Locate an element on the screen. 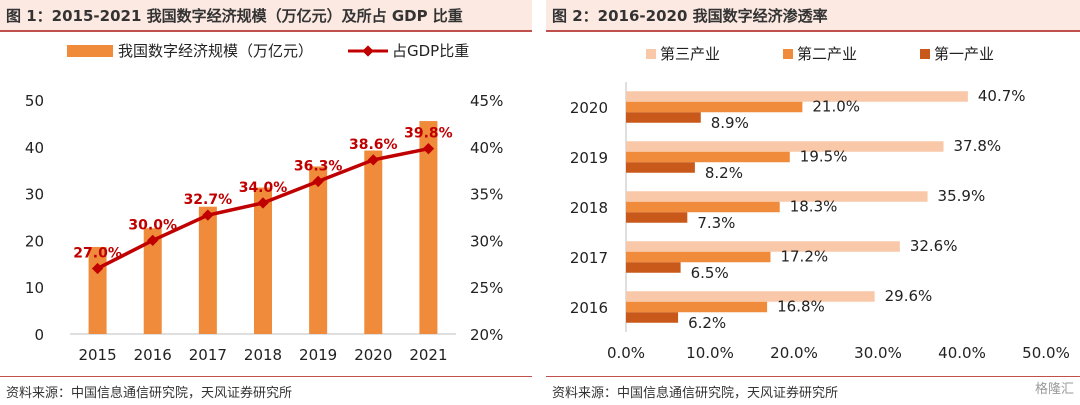  bar-data-label: 6.2% is located at coordinates (707, 323).